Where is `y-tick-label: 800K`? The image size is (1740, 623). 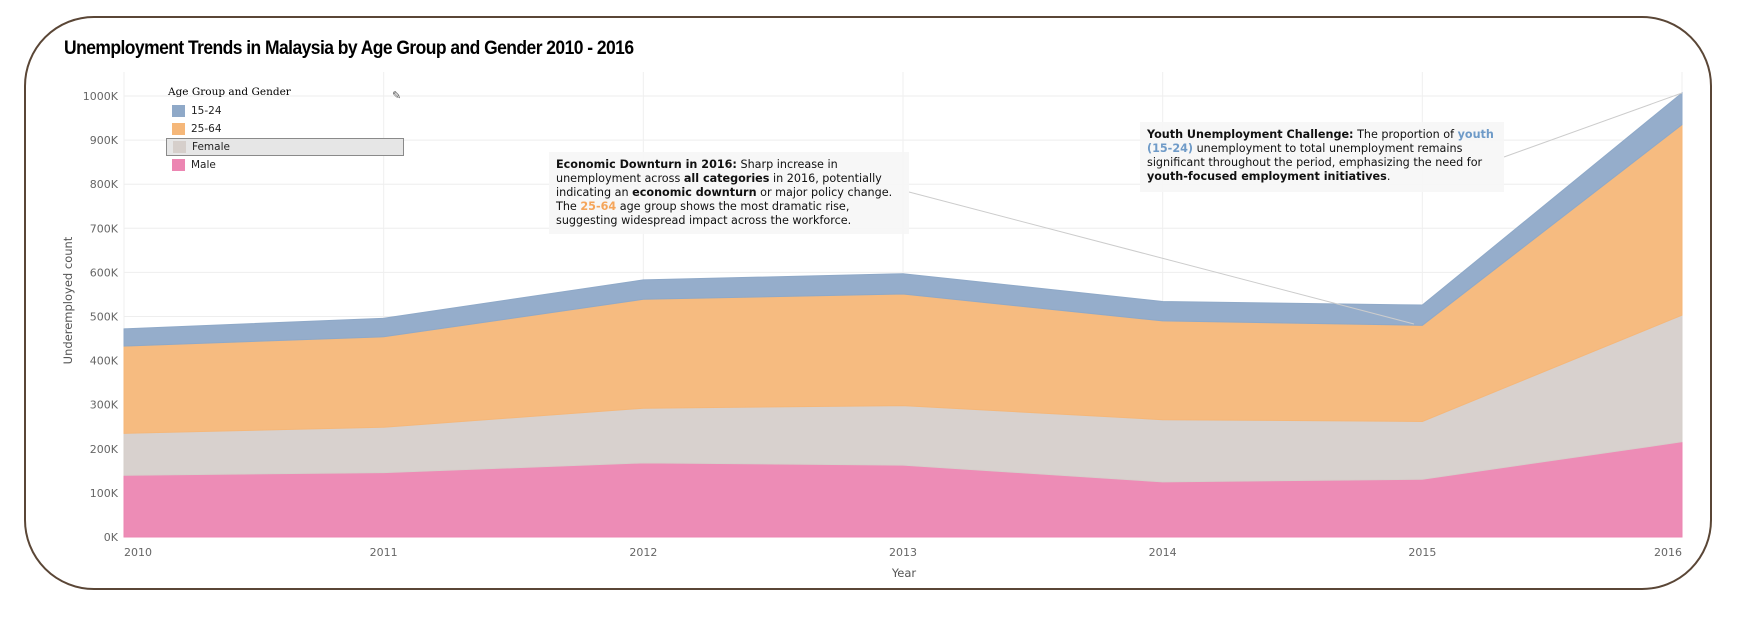 y-tick-label: 800K is located at coordinates (104, 184).